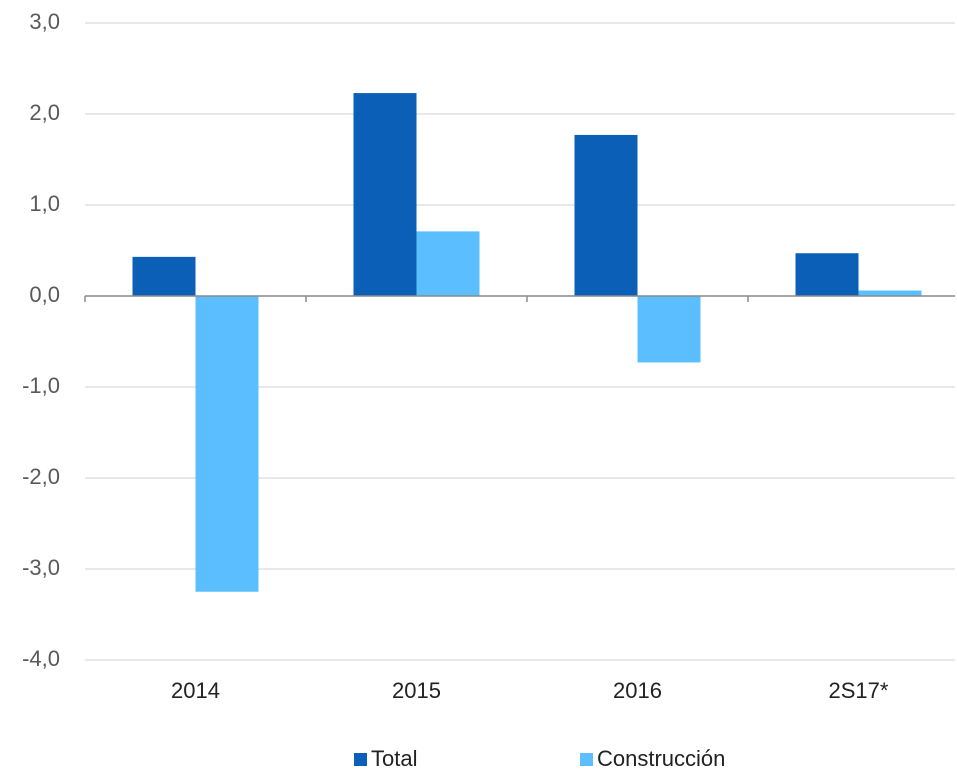 Image resolution: width=957 pixels, height=778 pixels. Describe the element at coordinates (637, 690) in the screenshot. I see `x-tick-label: 2016` at that location.